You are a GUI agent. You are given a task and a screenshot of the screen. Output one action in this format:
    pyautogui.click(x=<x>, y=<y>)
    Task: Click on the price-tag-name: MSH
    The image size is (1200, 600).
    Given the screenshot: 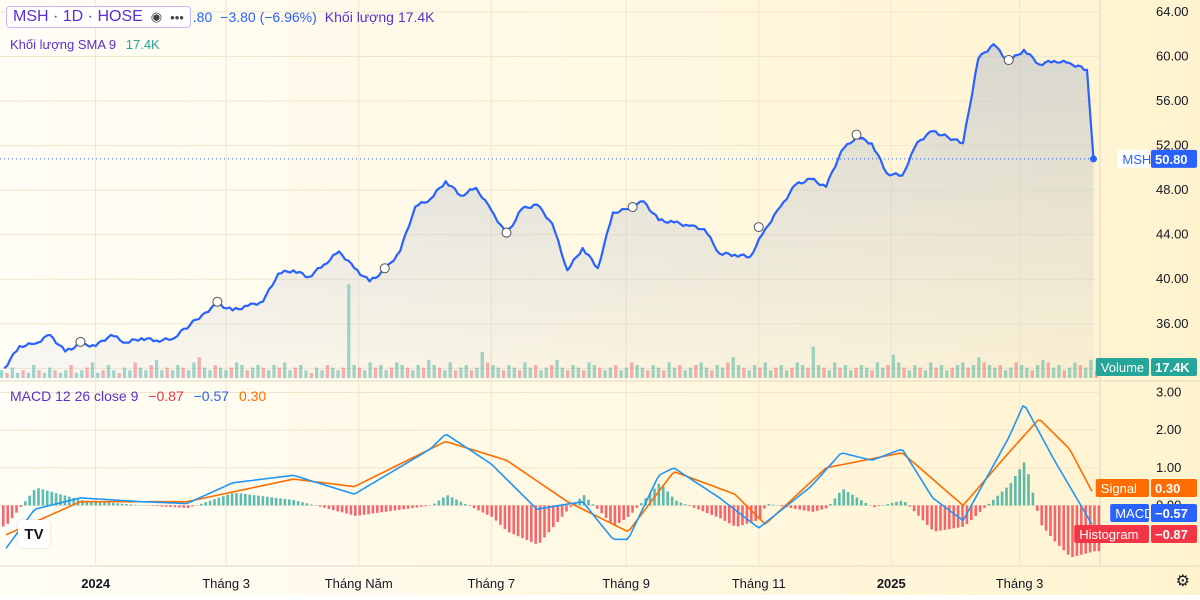 What is the action you would take?
    pyautogui.click(x=1136, y=159)
    